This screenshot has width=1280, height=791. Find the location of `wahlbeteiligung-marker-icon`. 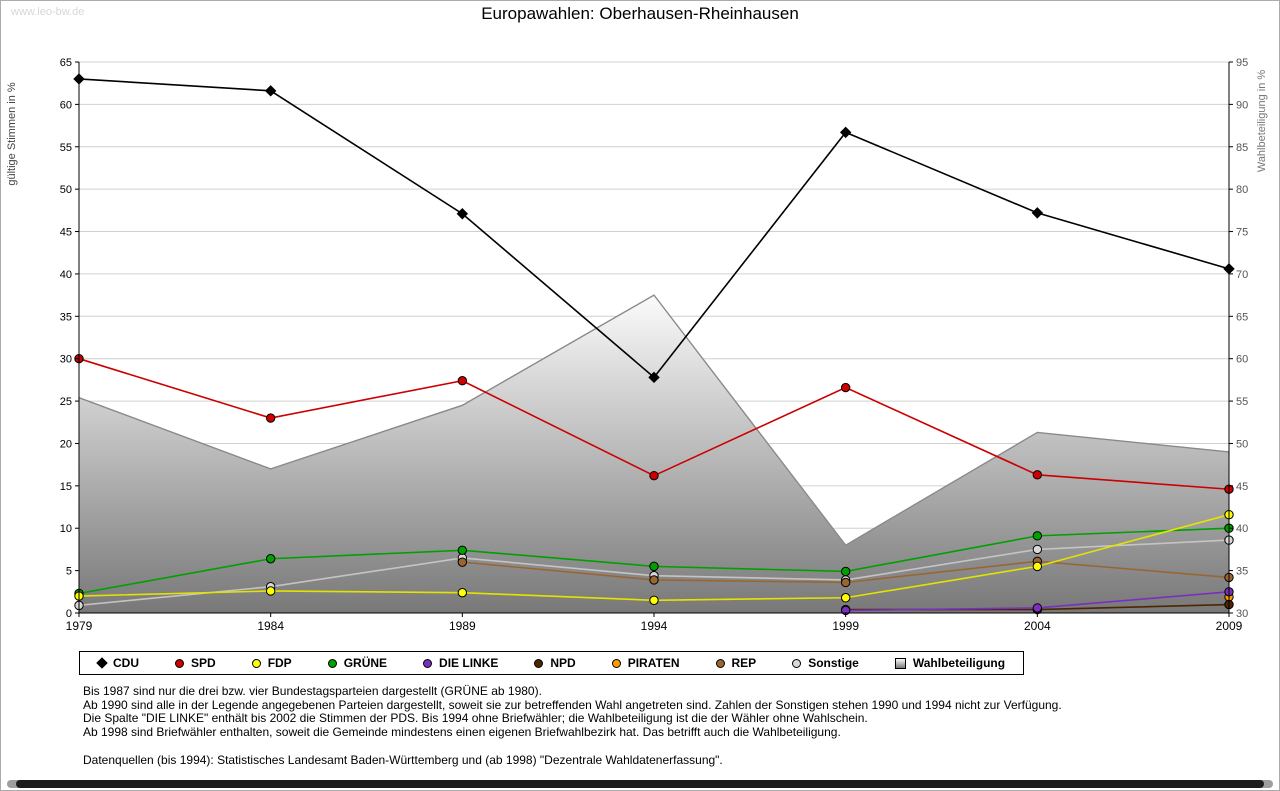

wahlbeteiligung-marker-icon is located at coordinates (900, 663).